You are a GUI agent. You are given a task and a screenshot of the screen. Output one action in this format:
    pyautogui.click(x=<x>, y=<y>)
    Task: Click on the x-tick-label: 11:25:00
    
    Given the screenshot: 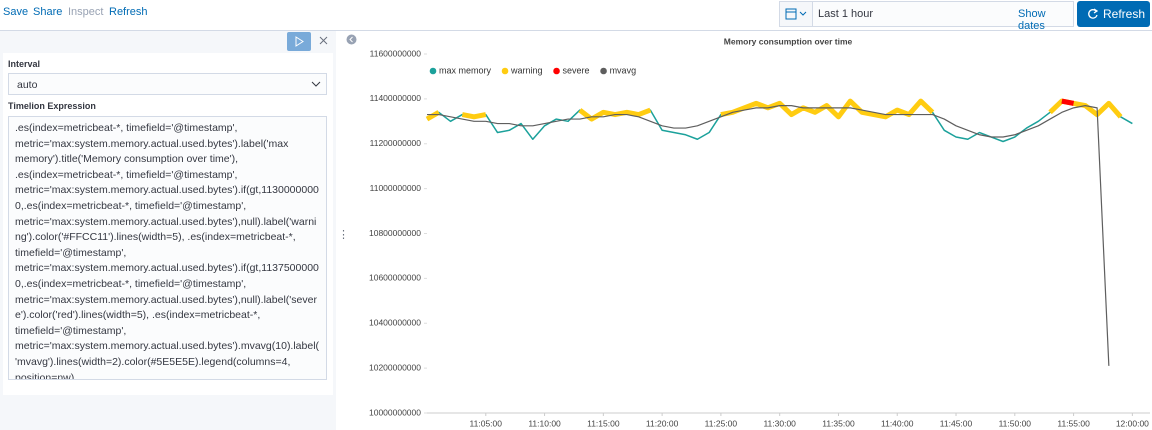 What is the action you would take?
    pyautogui.click(x=721, y=423)
    